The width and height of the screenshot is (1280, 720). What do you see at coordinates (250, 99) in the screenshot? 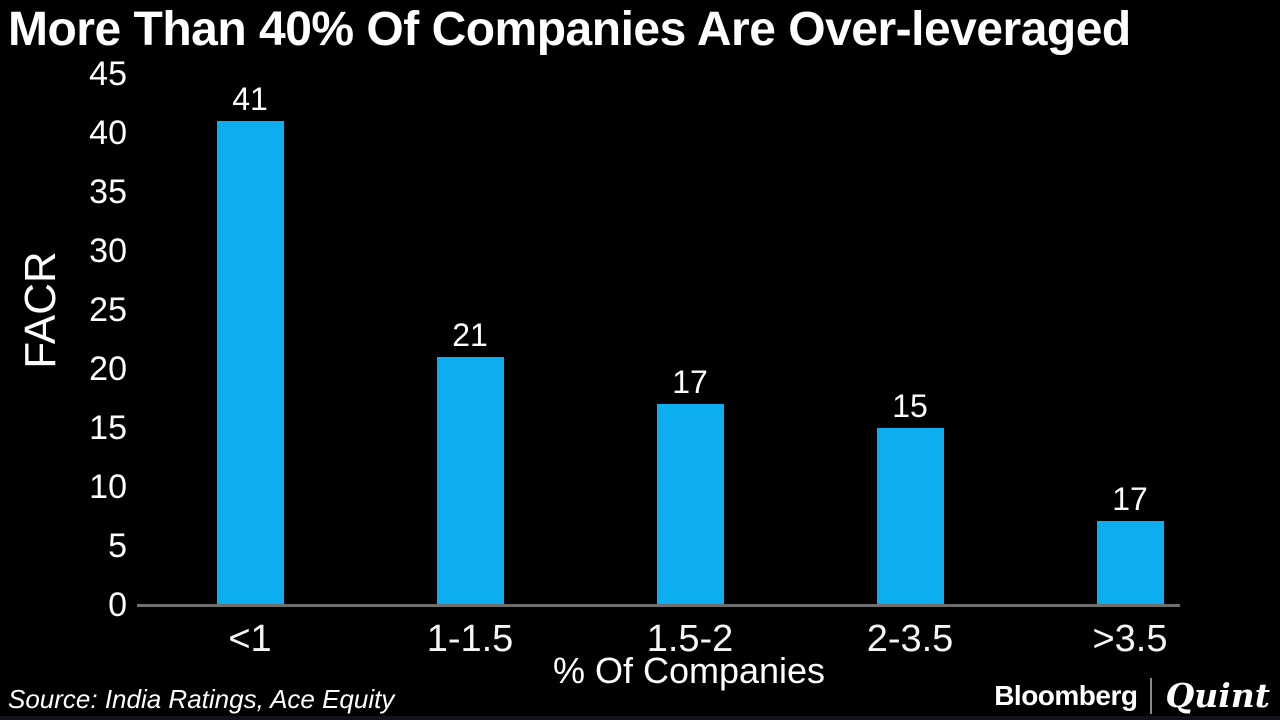
I see `bar-value-label: 41` at bounding box center [250, 99].